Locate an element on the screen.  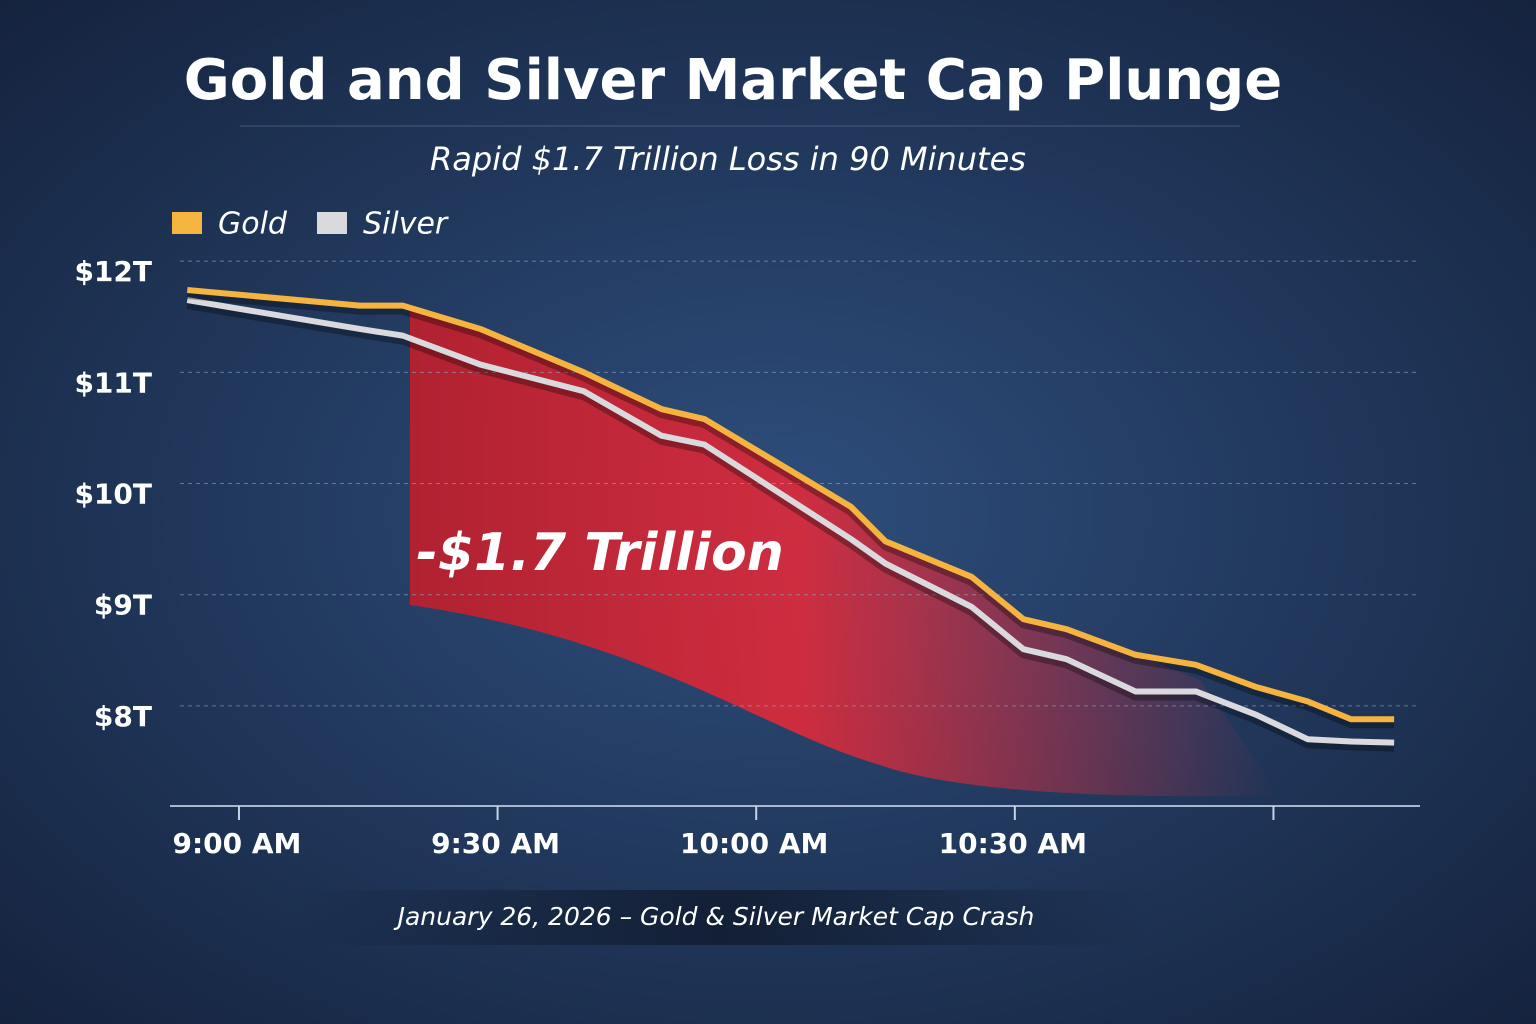
x-tick-label: 9:30 AM is located at coordinates (495, 843).